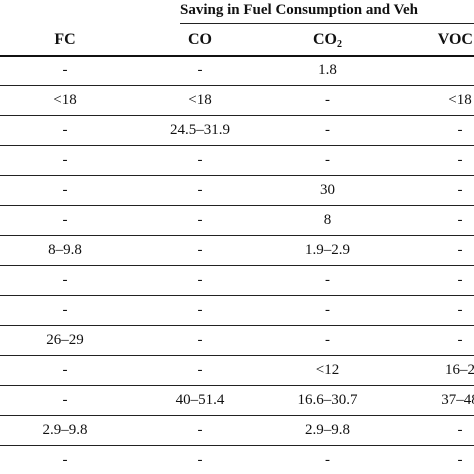  Describe the element at coordinates (429, 39) in the screenshot. I see `column-header: VOC (` at that location.